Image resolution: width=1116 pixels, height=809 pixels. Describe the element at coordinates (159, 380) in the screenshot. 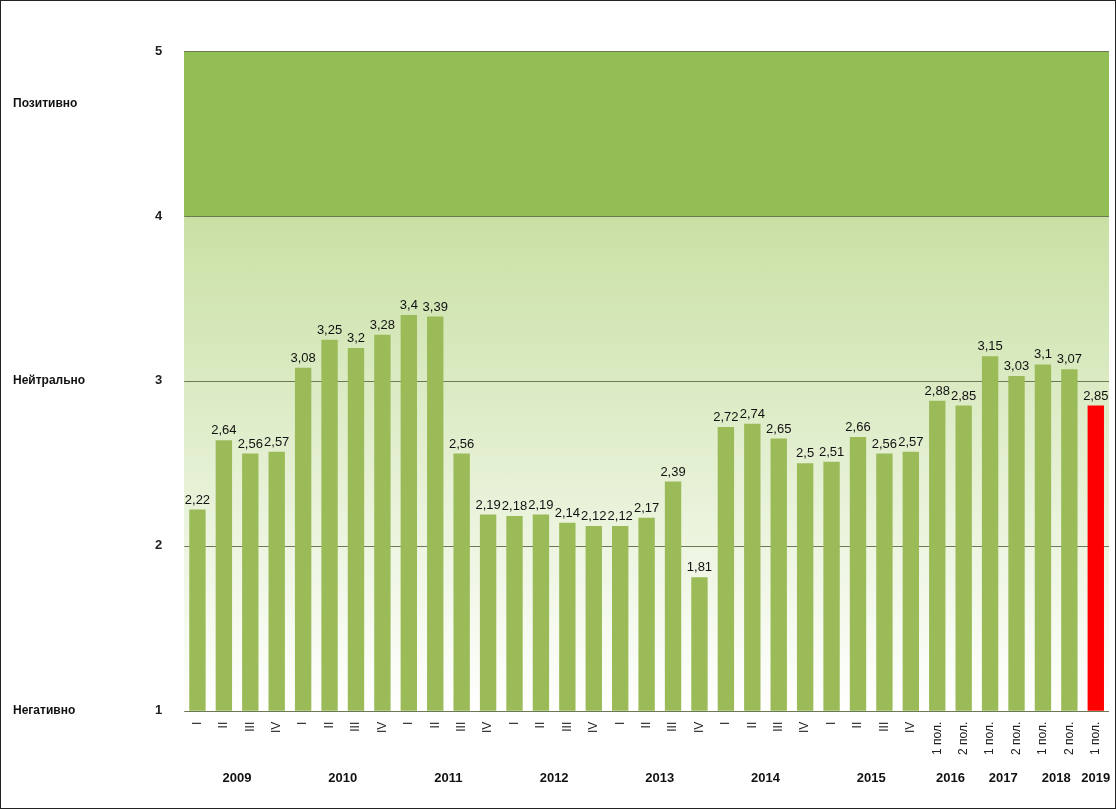

I see `y-tick-label: 3` at that location.